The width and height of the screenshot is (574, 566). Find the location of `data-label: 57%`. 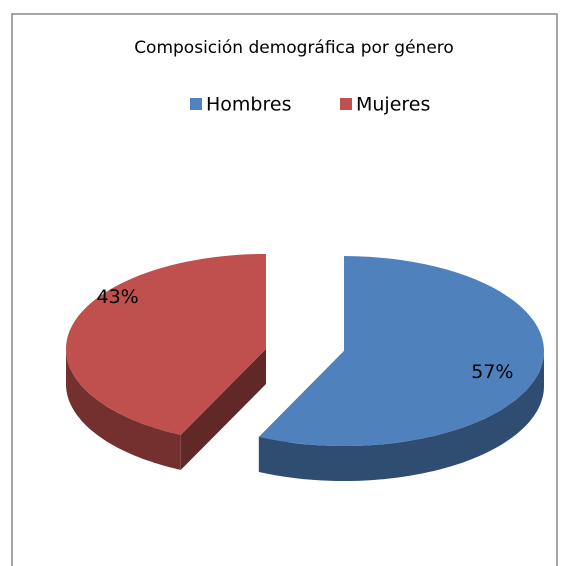

data-label: 57% is located at coordinates (492, 372).